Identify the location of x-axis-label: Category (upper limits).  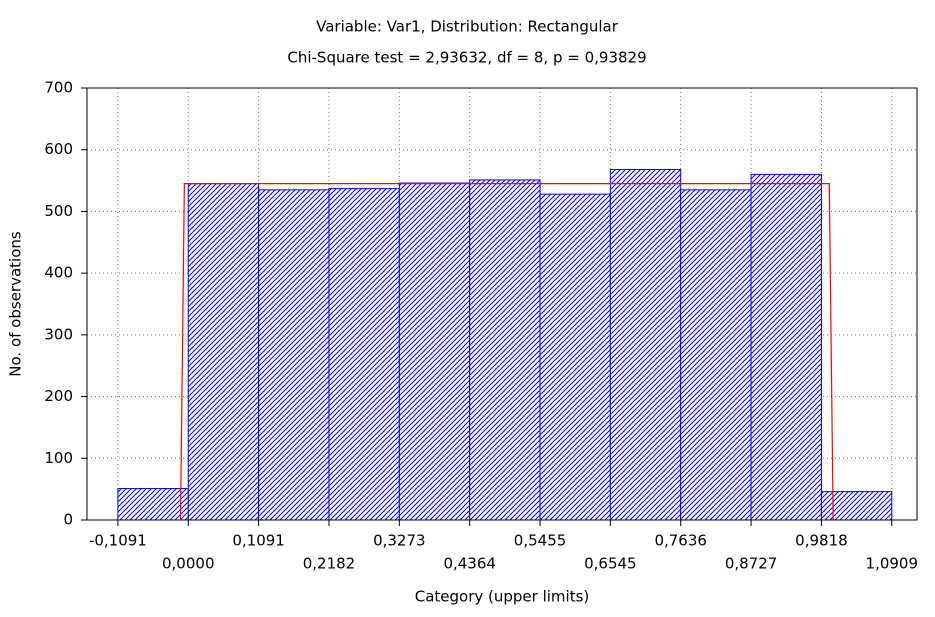
(502, 597).